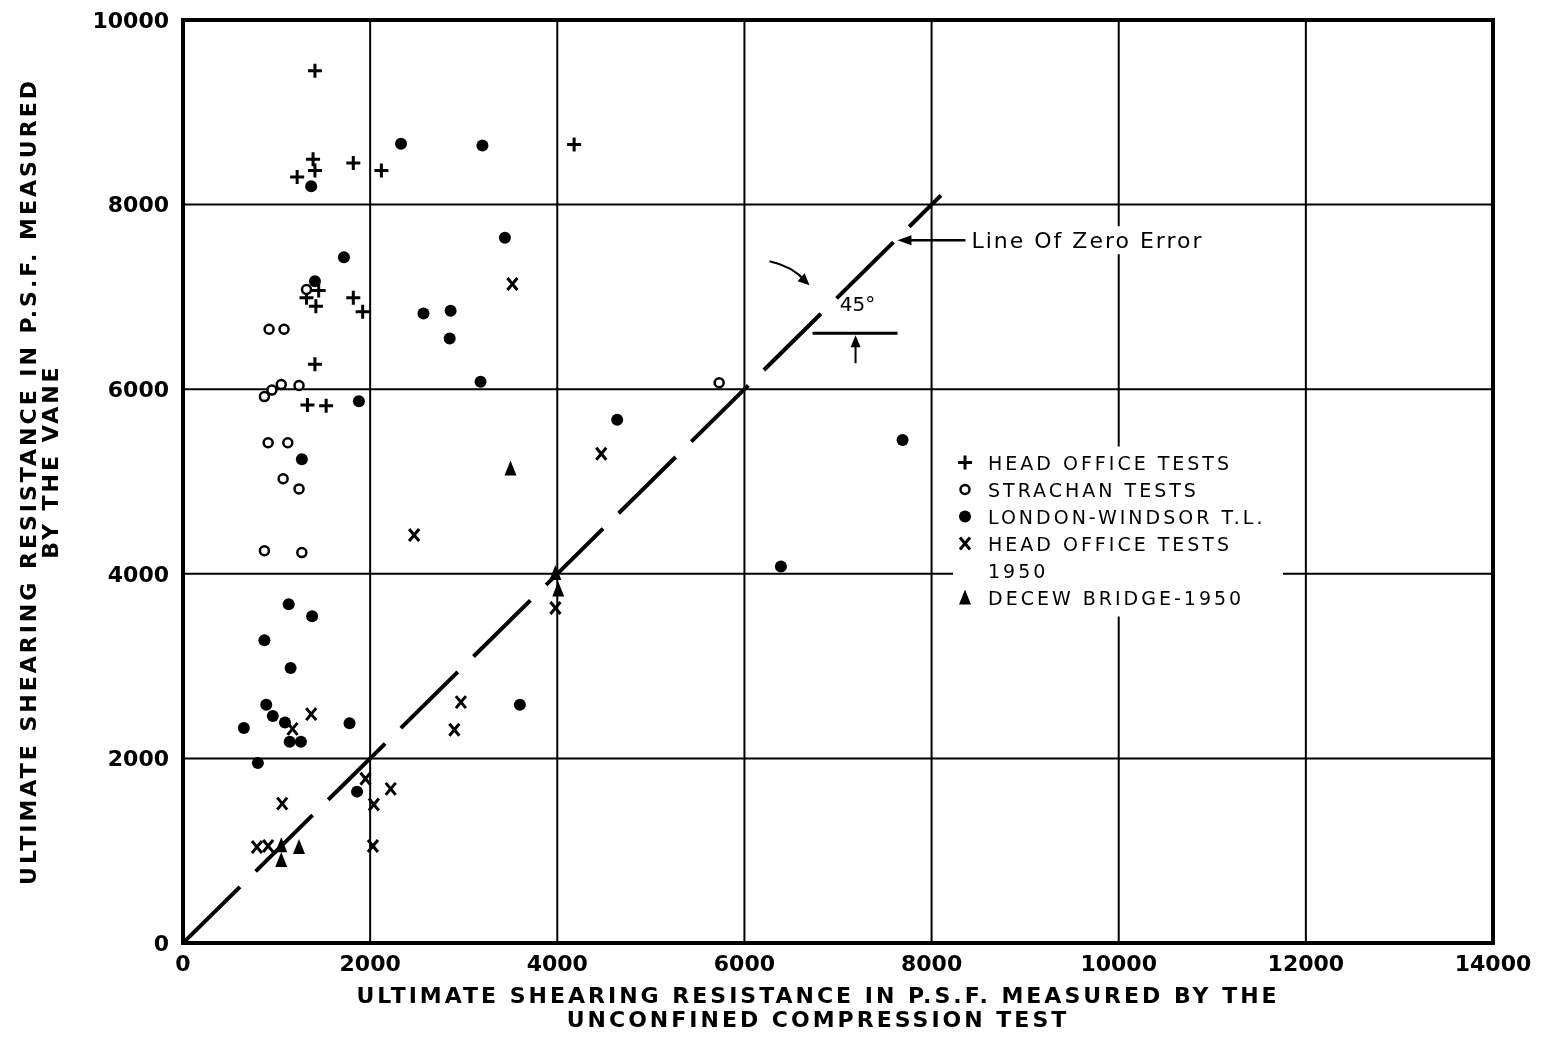 The width and height of the screenshot is (1542, 1055). Describe the element at coordinates (1087, 241) in the screenshot. I see `legend-label: Line Of Zero Error` at that location.